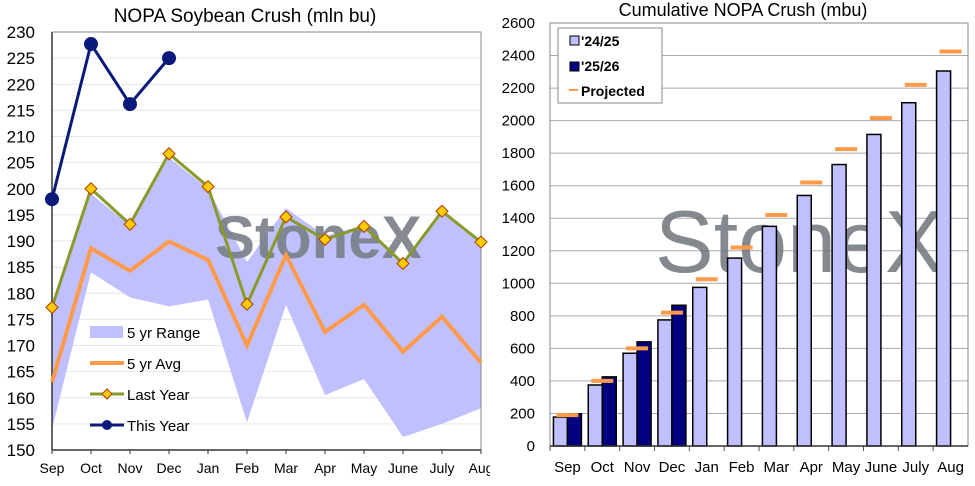 The width and height of the screenshot is (975, 486). I want to click on this-year-line, so click(110, 120).